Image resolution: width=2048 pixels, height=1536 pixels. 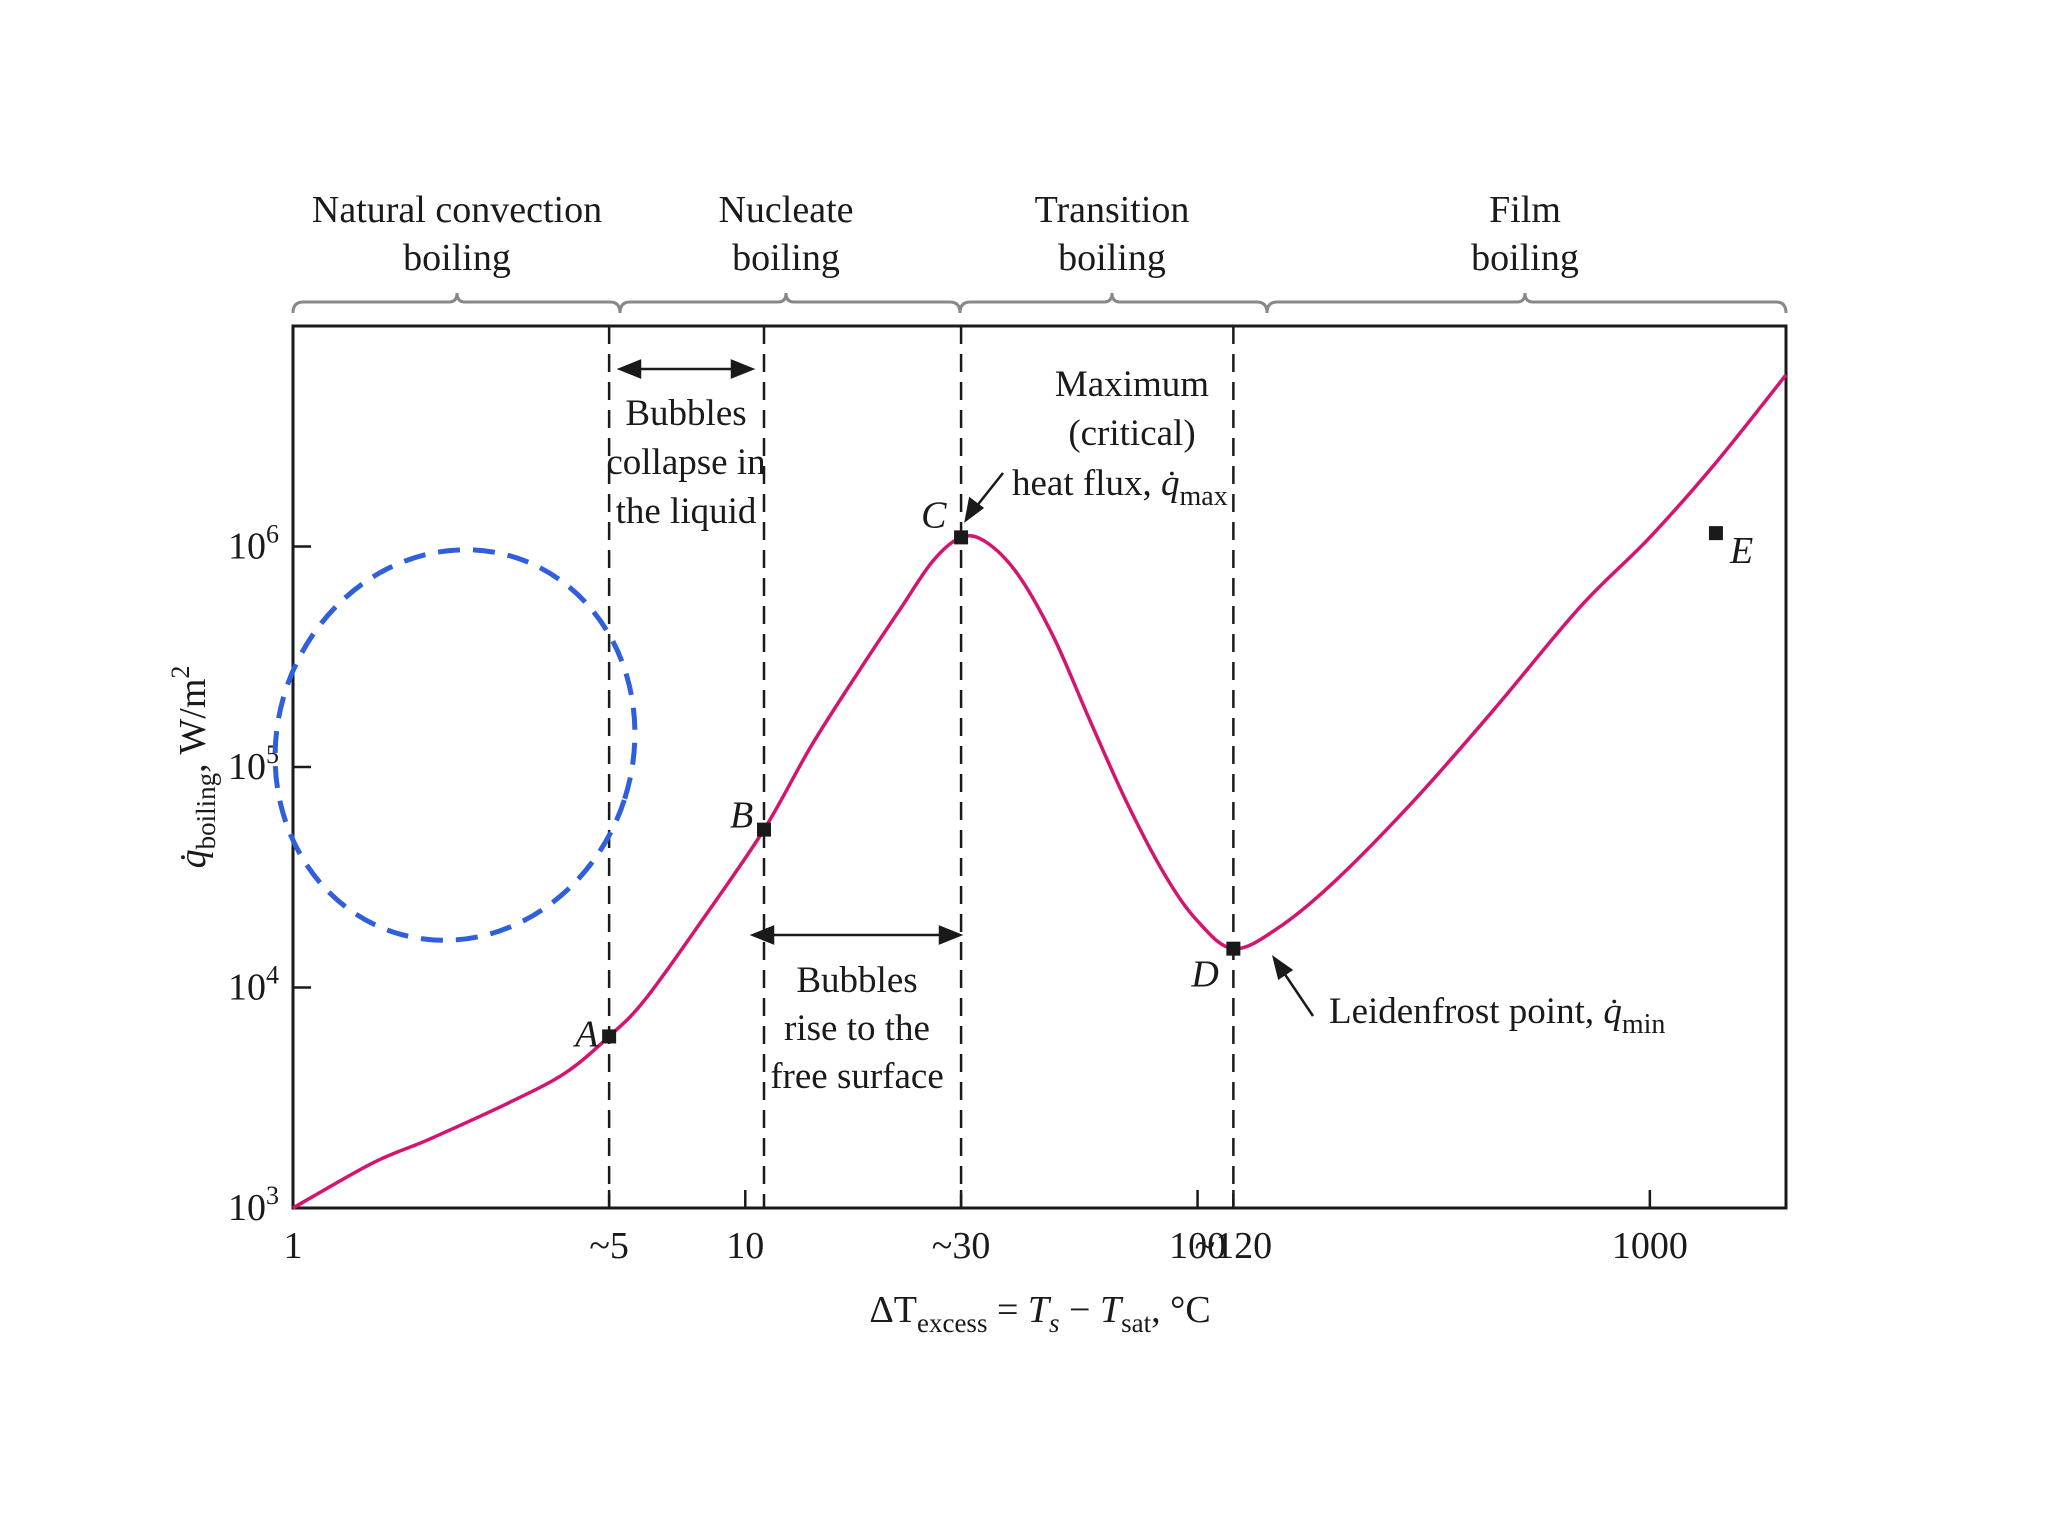 I want to click on leidenfrost-sub: min, so click(x=1644, y=1024).